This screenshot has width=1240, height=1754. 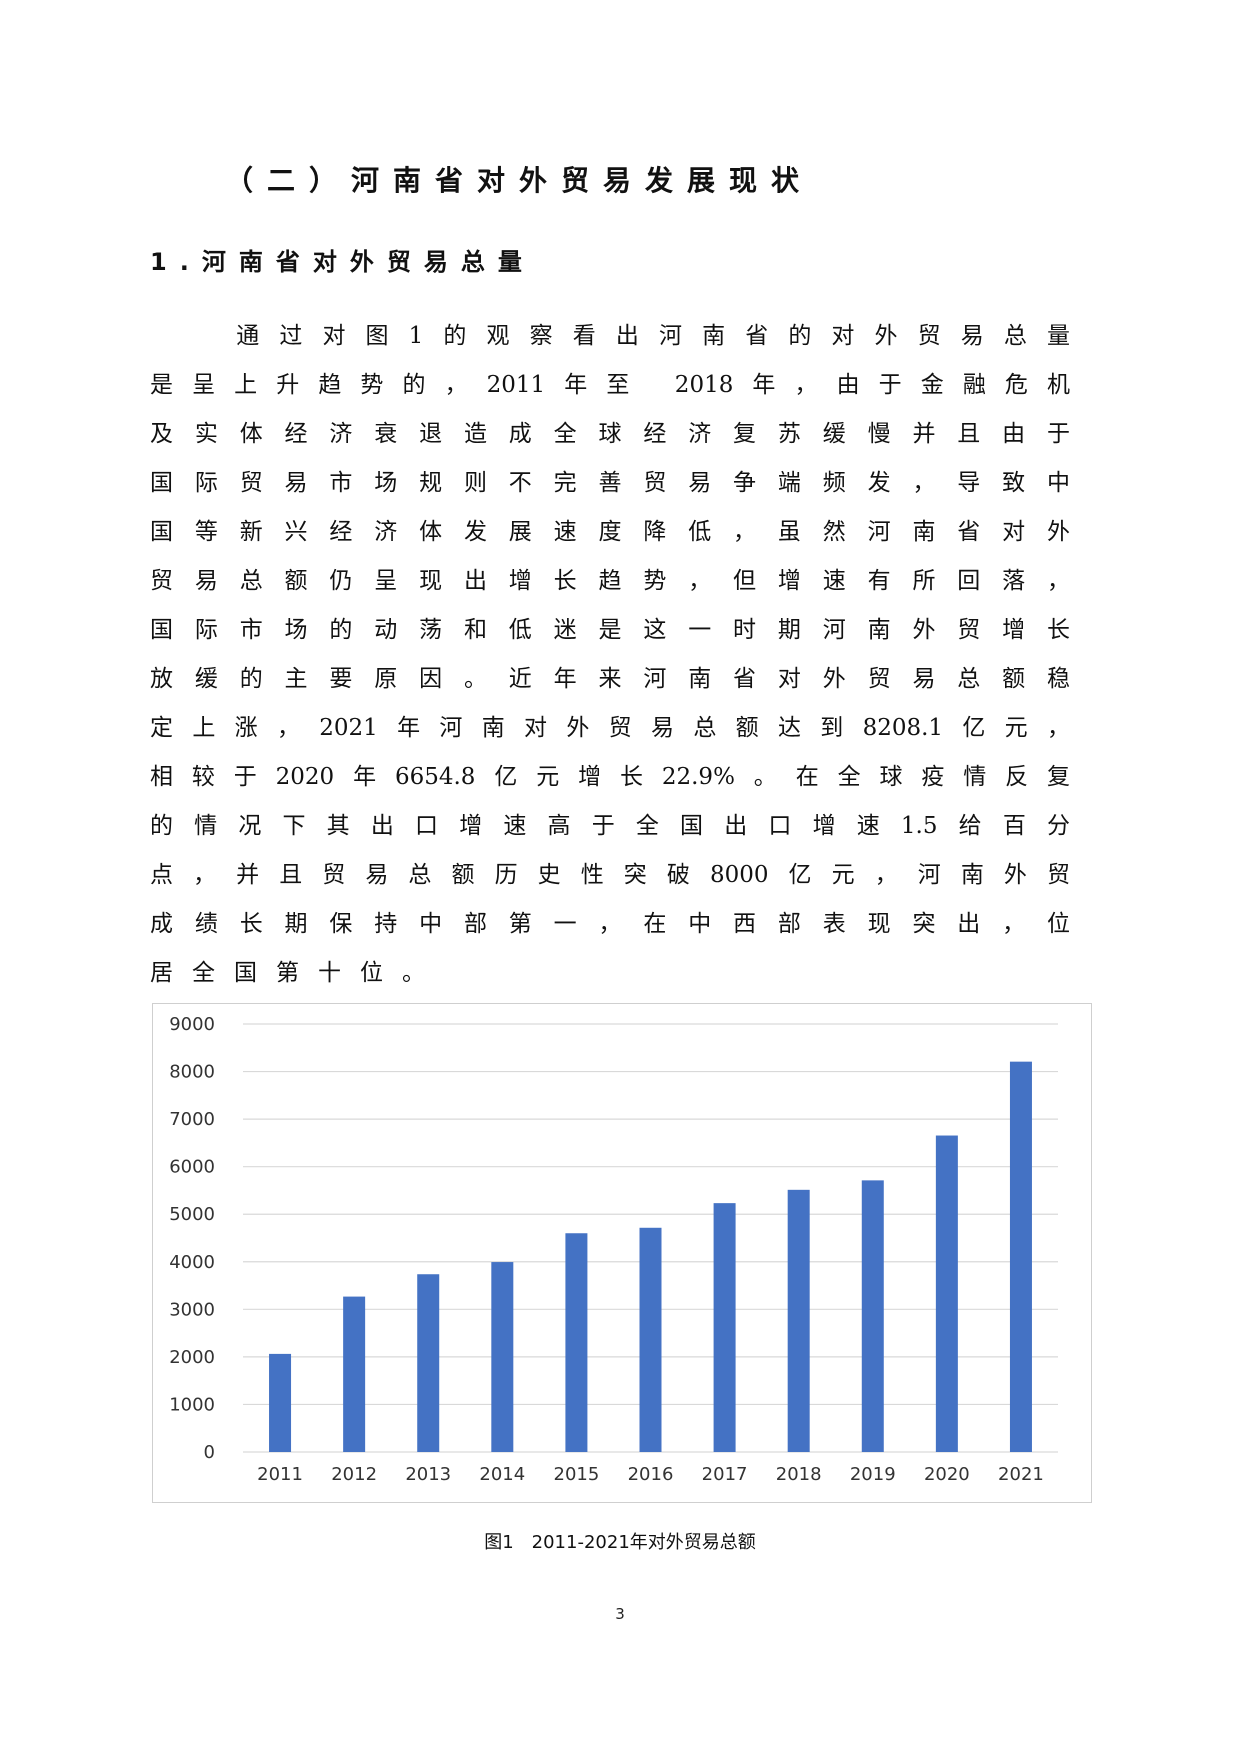 I want to click on y-tick-label: 1000, so click(x=192, y=1404).